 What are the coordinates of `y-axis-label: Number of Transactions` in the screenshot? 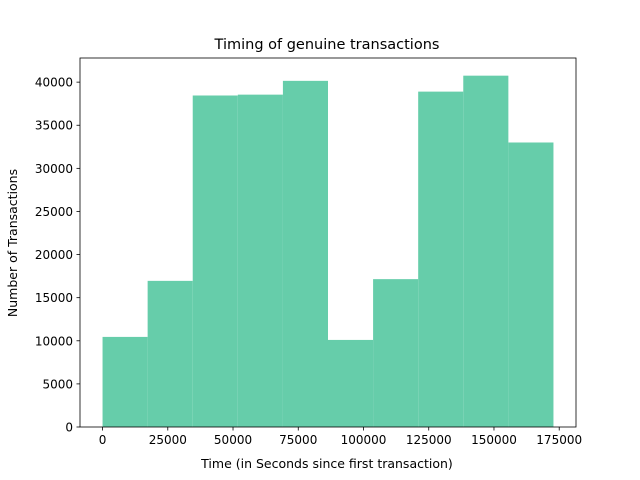 It's located at (12, 243).